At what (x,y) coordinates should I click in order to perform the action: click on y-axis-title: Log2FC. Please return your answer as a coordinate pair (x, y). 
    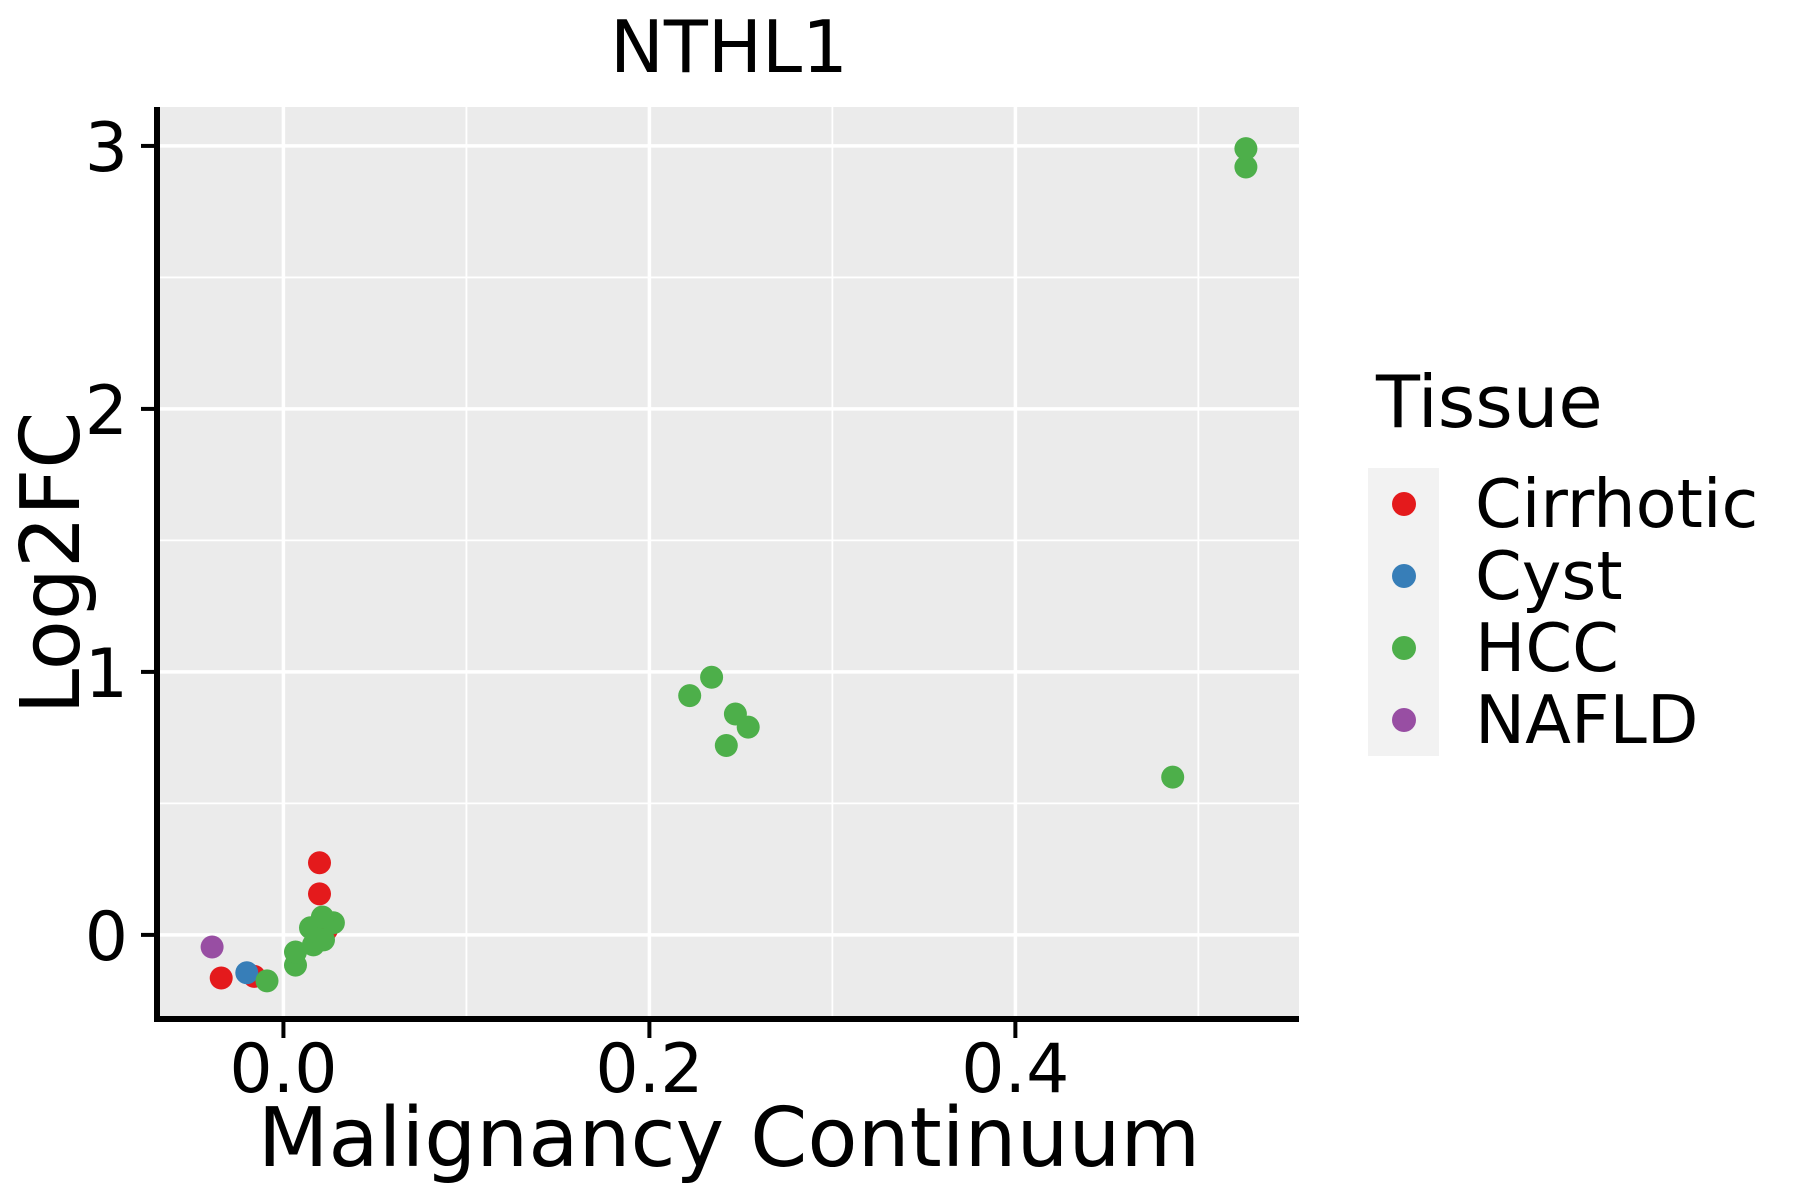
    Looking at the image, I should click on (51, 563).